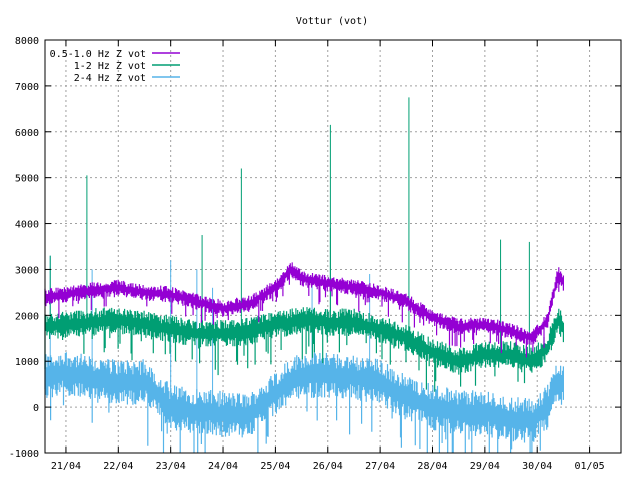  I want to click on y-tick-label: 2000, so click(27, 316).